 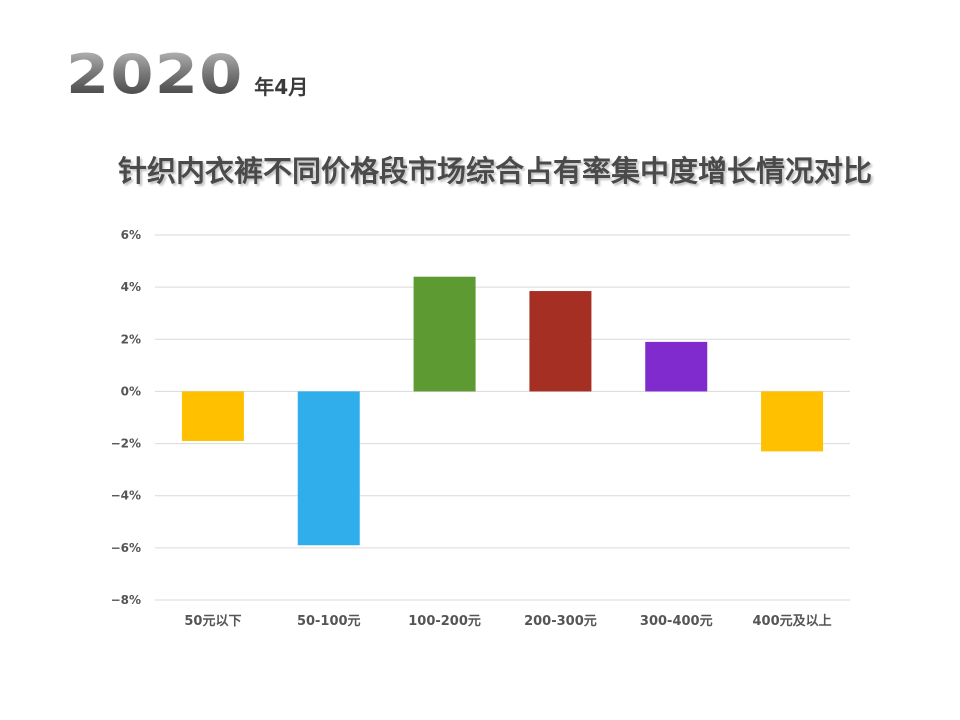 I want to click on month-label: 年4月, so click(x=281, y=87).